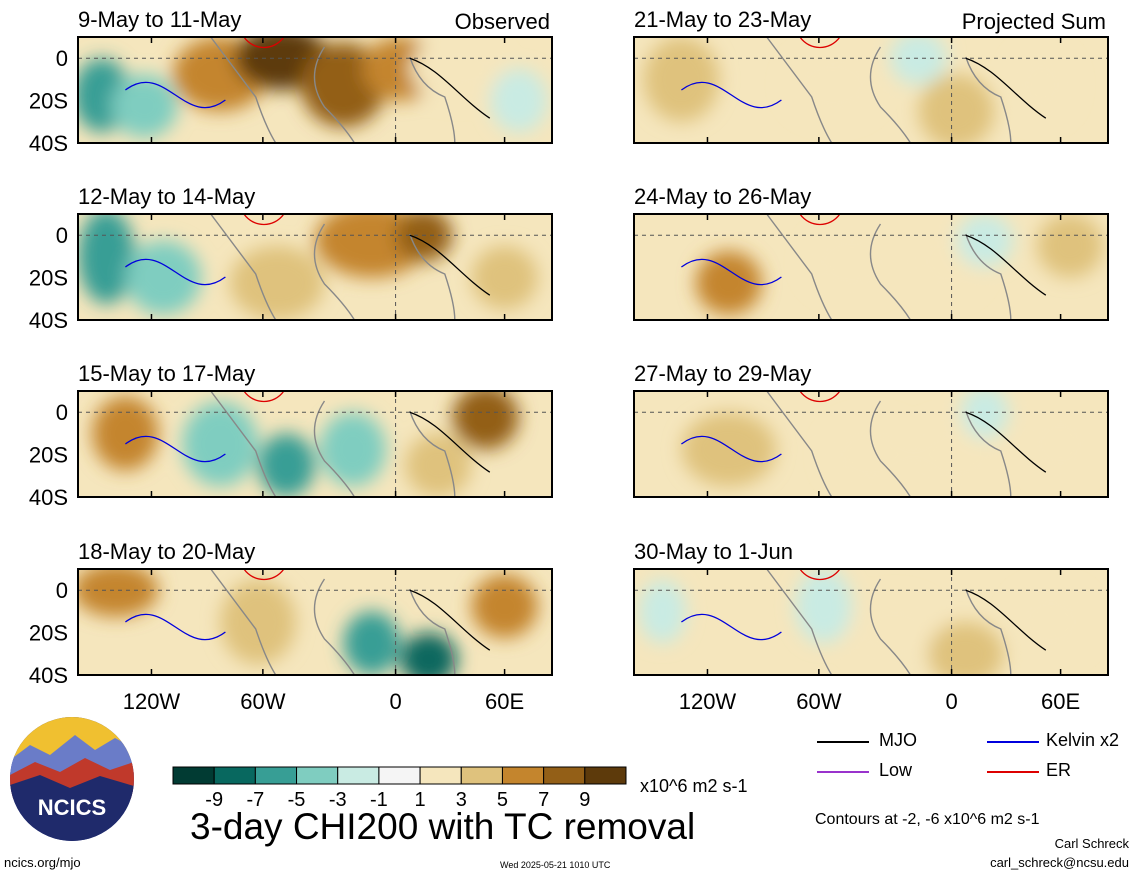 This screenshot has height=879, width=1135. What do you see at coordinates (42, 862) in the screenshot?
I see `site-link: ncics.org/mjo` at bounding box center [42, 862].